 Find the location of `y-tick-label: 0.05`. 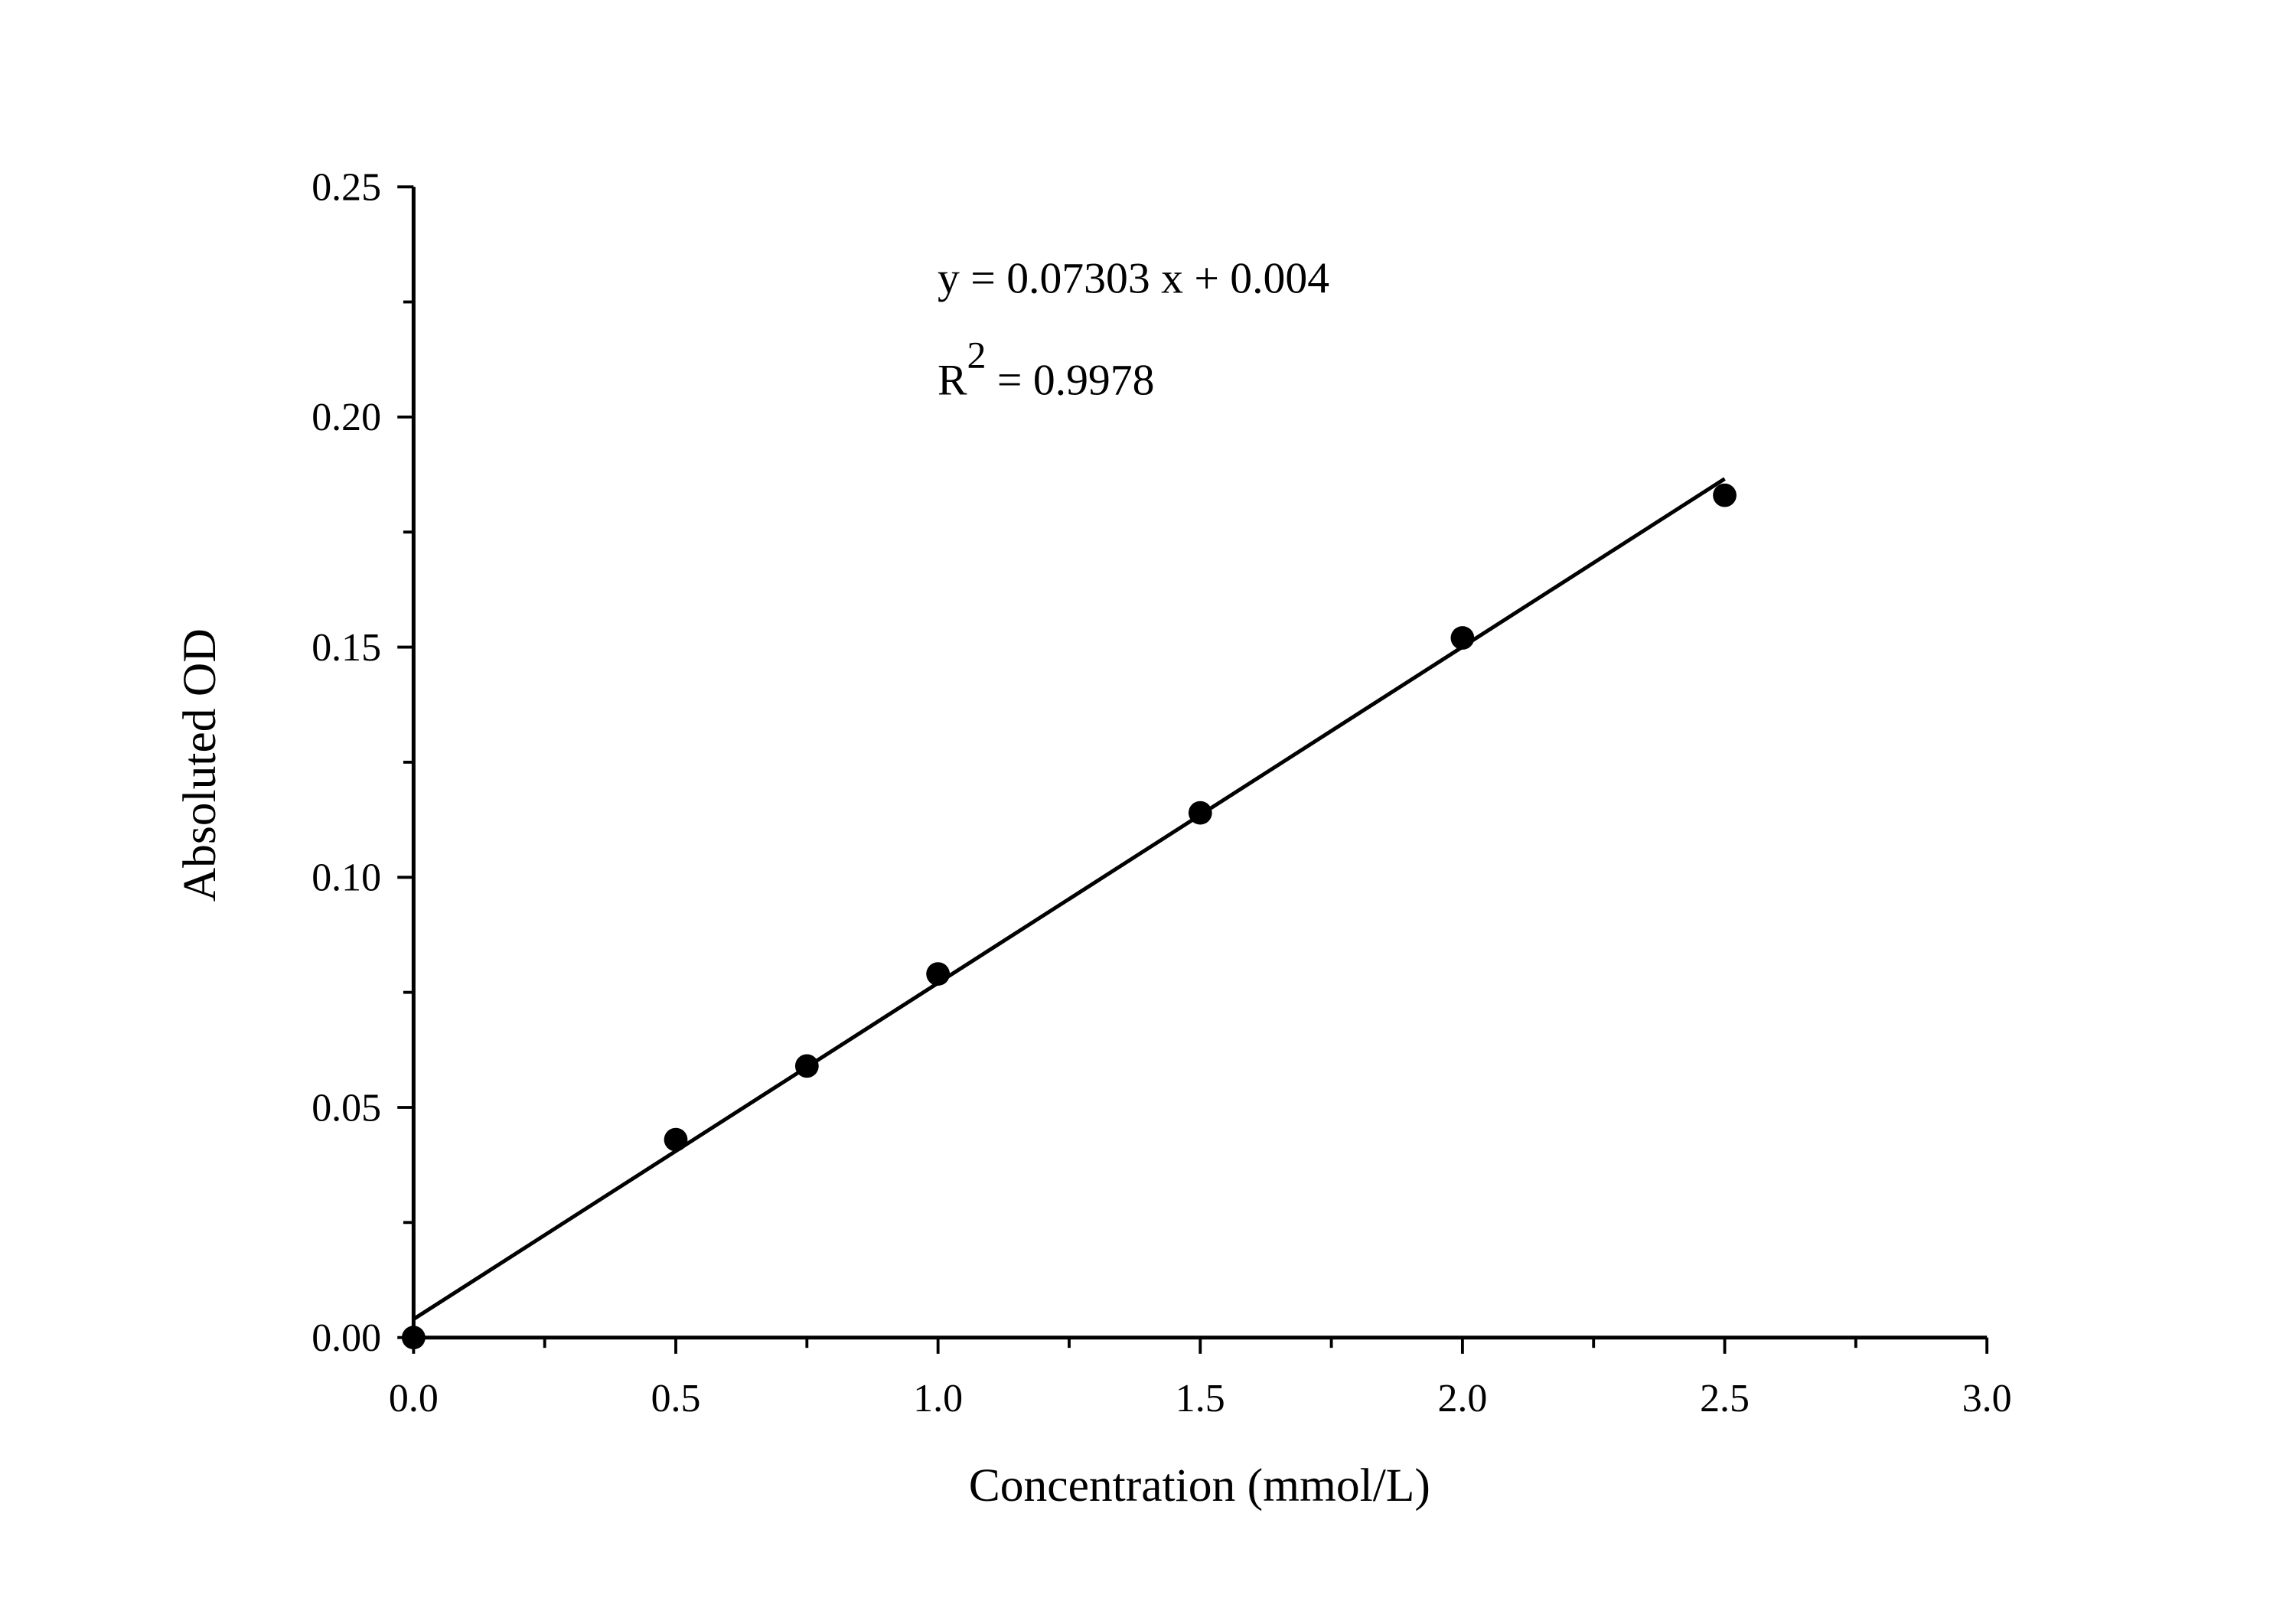

y-tick-label: 0.05 is located at coordinates (346, 1108).